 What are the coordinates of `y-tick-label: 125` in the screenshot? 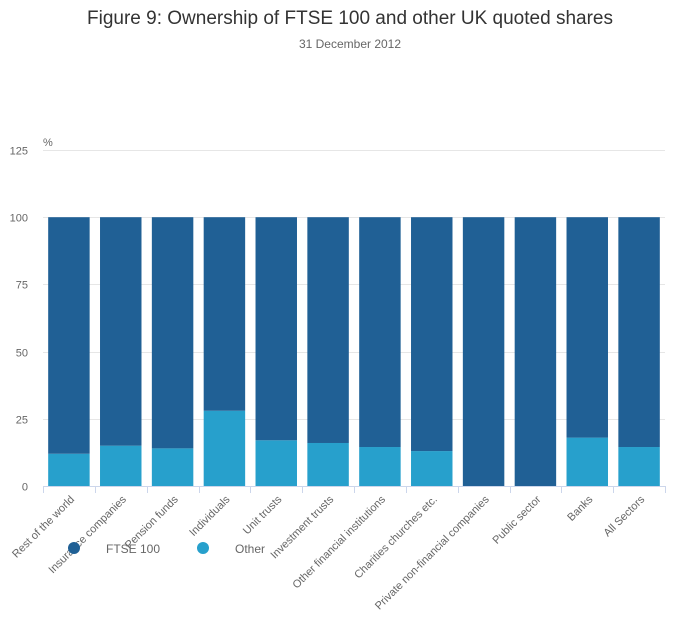 It's located at (19, 152).